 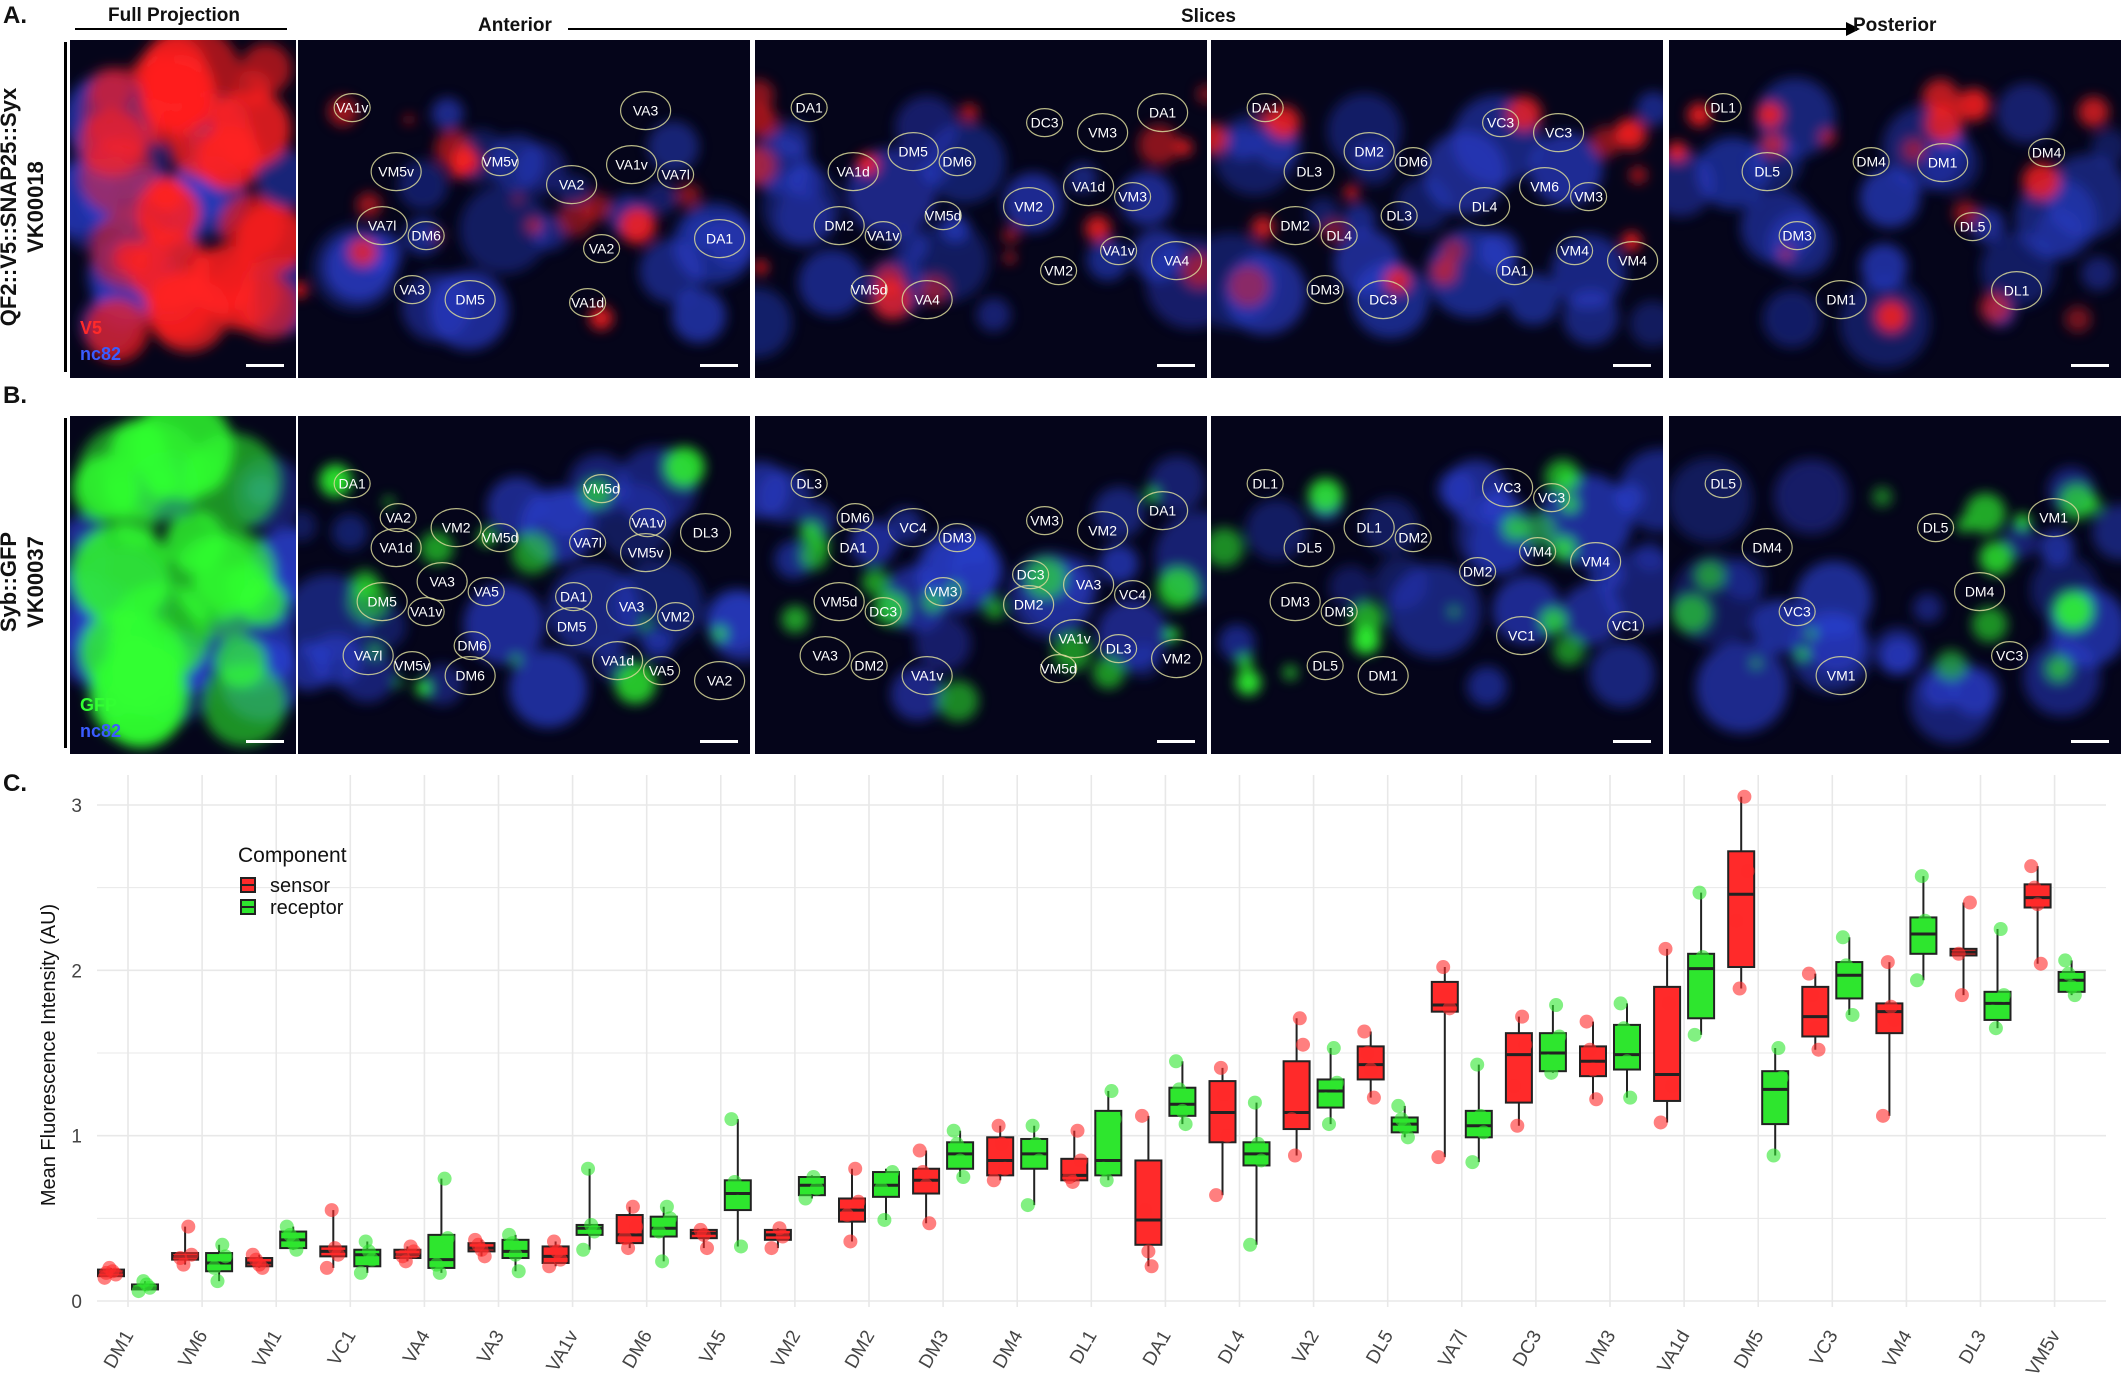 I want to click on glomerulus-label: VC4, so click(x=913, y=528).